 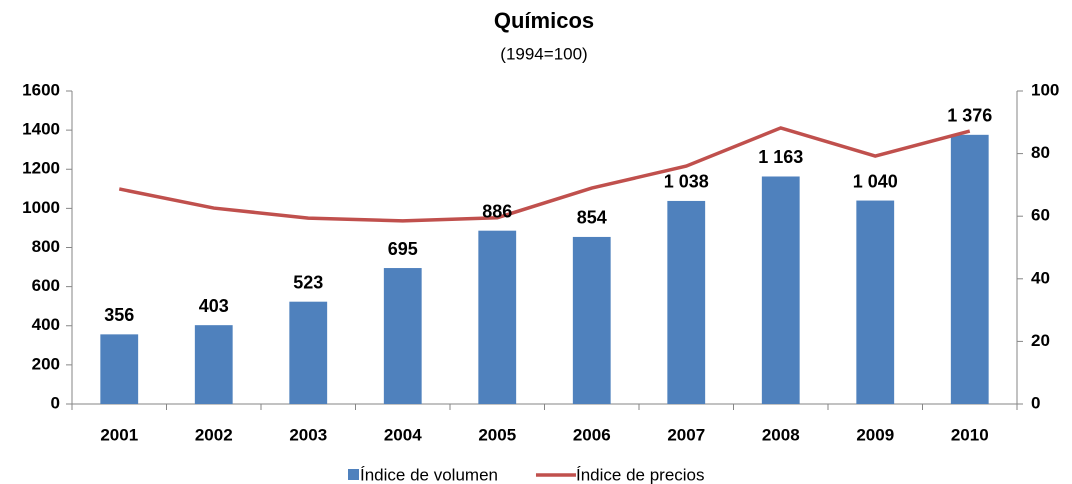 What do you see at coordinates (55, 402) in the screenshot?
I see `y-tick-label: 0` at bounding box center [55, 402].